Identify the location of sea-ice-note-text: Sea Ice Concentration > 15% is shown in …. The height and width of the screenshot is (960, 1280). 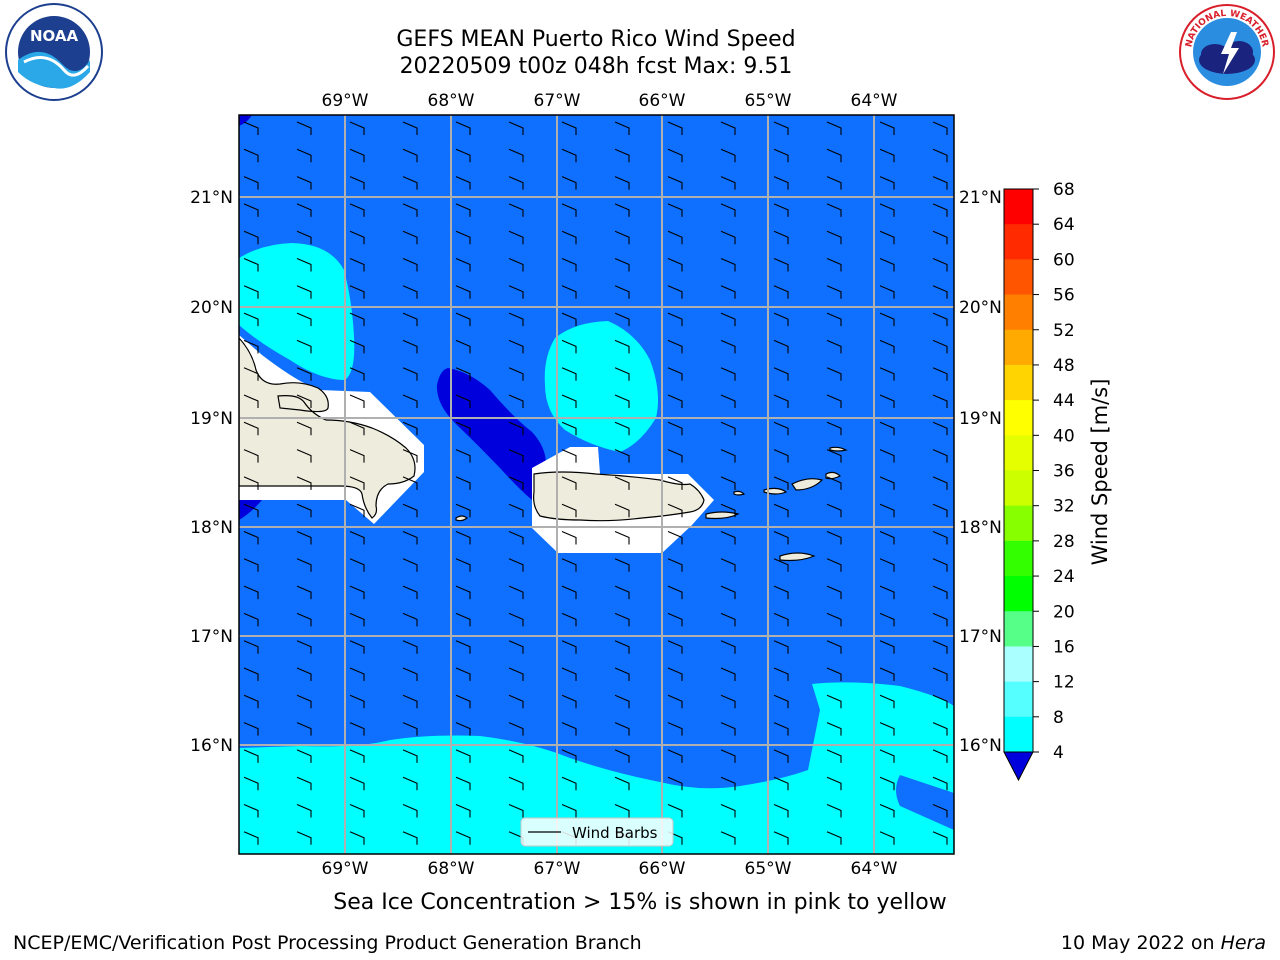
(640, 902).